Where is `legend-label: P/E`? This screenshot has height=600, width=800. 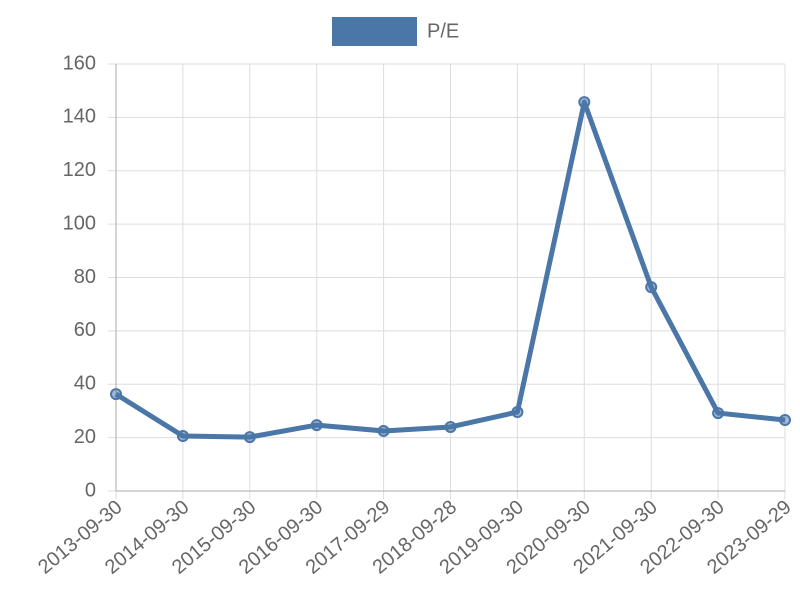
legend-label: P/E is located at coordinates (443, 31).